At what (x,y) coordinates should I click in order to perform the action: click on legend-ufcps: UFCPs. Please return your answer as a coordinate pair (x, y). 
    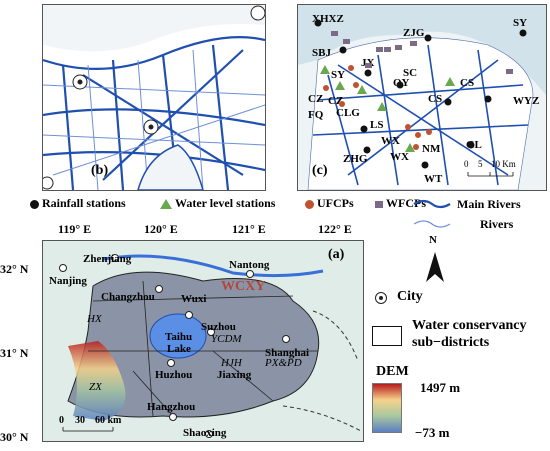
    Looking at the image, I should click on (329, 203).